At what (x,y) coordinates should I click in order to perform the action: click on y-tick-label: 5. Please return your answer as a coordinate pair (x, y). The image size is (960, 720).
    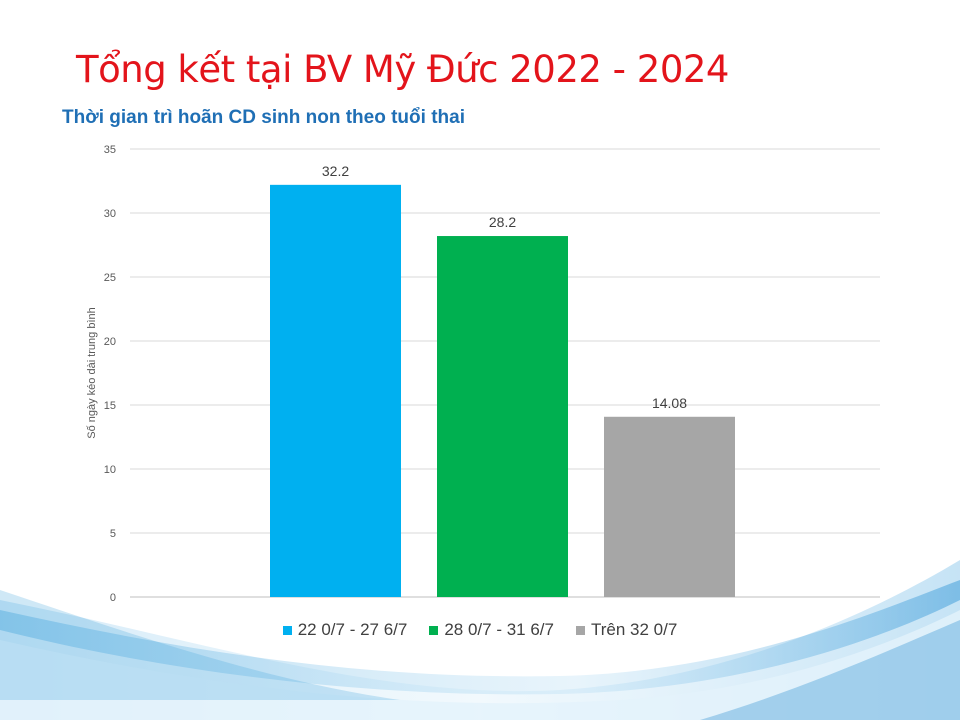
    Looking at the image, I should click on (113, 534).